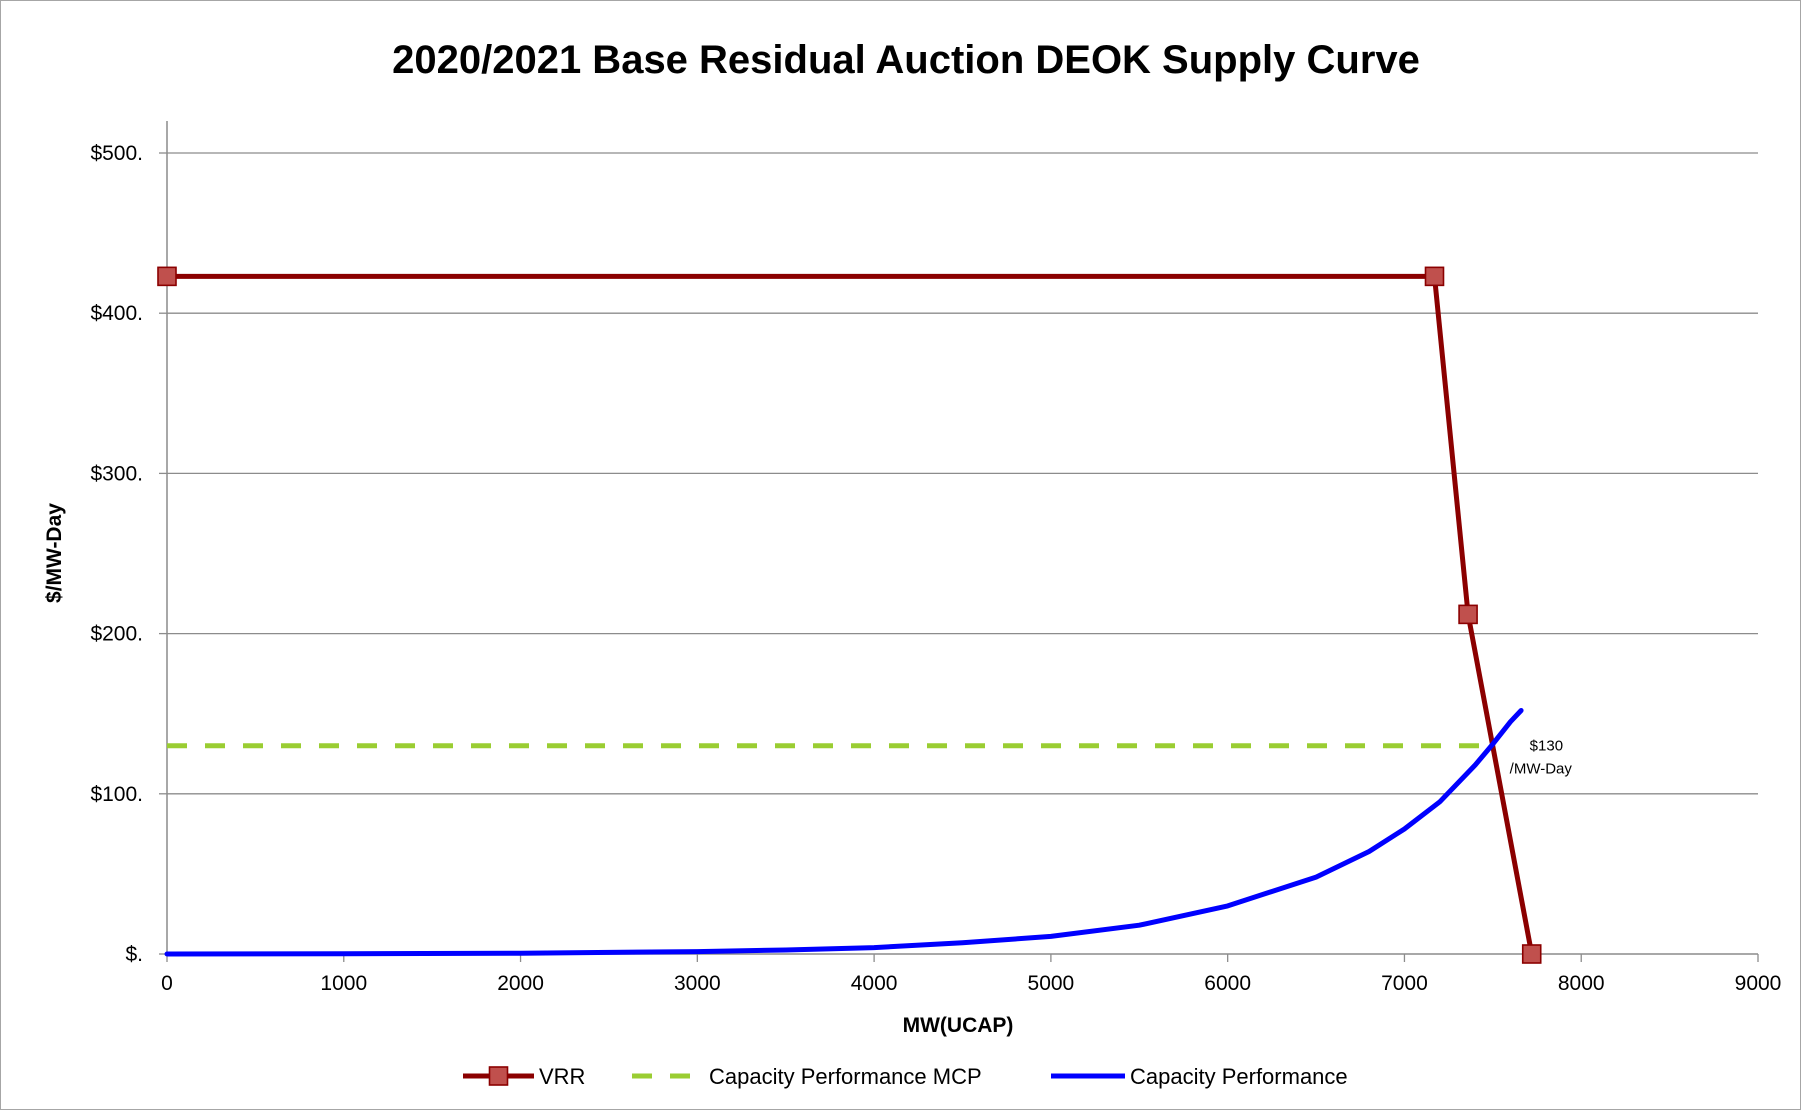 The width and height of the screenshot is (1801, 1116). I want to click on legend-label-capacity-performance-mcp: Capacity Performance MCP, so click(845, 1076).